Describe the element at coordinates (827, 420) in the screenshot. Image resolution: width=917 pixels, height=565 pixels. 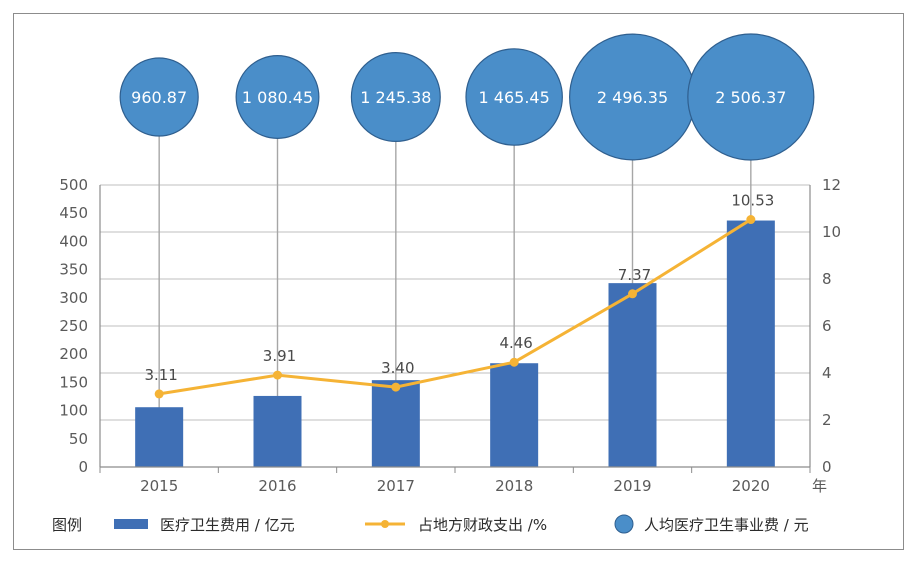
I see `right-tick-label: 2` at that location.